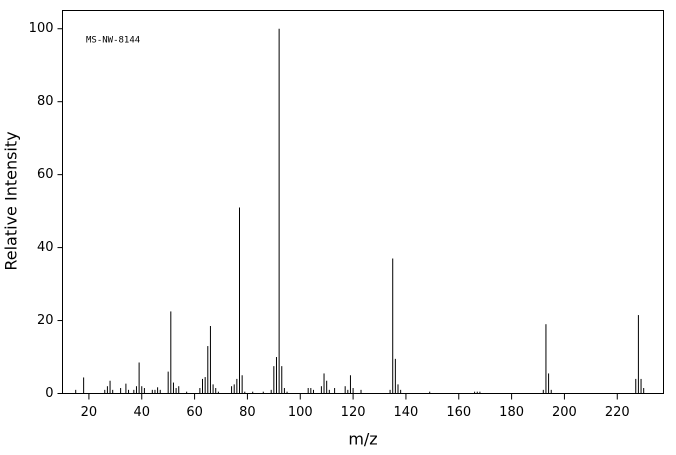  What do you see at coordinates (45, 101) in the screenshot?
I see `y-tick-label: 80` at bounding box center [45, 101].